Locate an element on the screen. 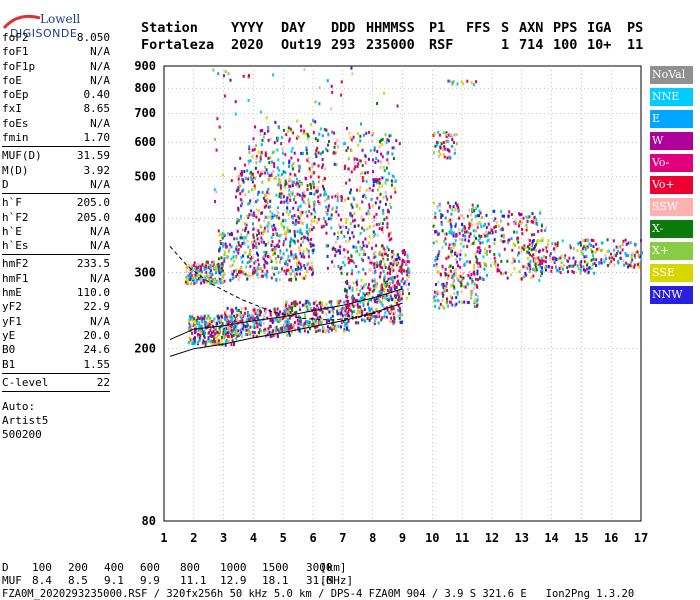 This screenshot has height=600, width=700. parameter-value: 31.59 is located at coordinates (93, 156).